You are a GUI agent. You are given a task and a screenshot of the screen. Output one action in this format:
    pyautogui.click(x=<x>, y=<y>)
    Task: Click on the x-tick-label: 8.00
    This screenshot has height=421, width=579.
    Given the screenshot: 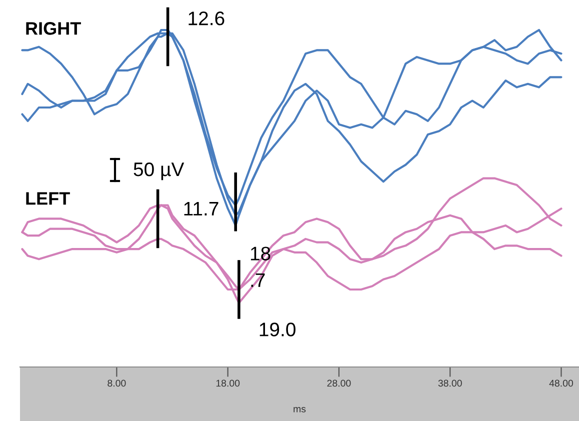 What is the action you would take?
    pyautogui.click(x=117, y=383)
    